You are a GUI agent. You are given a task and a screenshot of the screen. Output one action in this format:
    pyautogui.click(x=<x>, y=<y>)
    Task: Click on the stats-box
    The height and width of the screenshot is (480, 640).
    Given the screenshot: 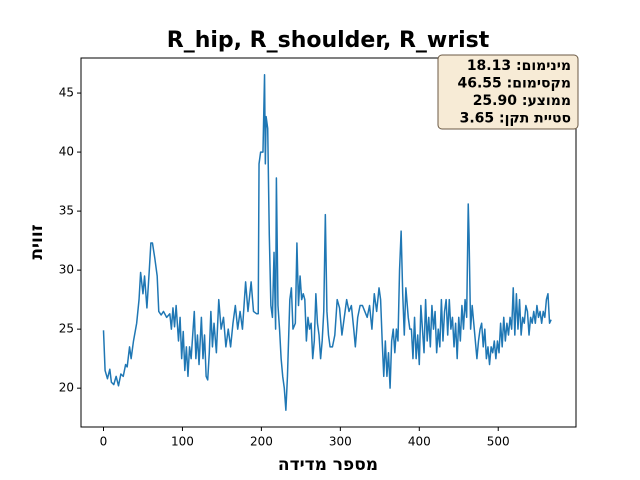 What is the action you would take?
    pyautogui.click(x=508, y=92)
    